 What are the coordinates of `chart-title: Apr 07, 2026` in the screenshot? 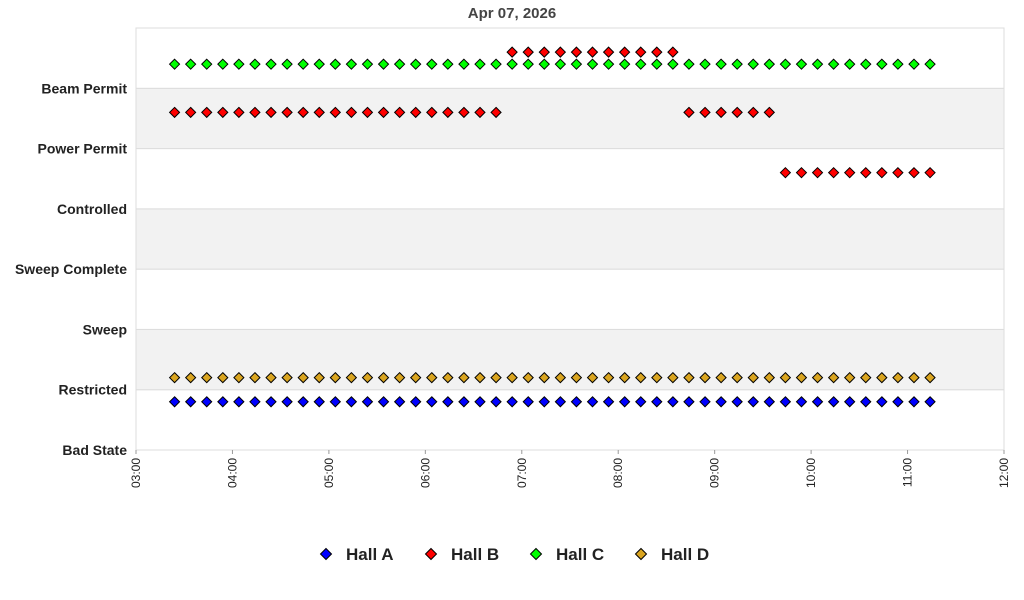 It's located at (512, 13).